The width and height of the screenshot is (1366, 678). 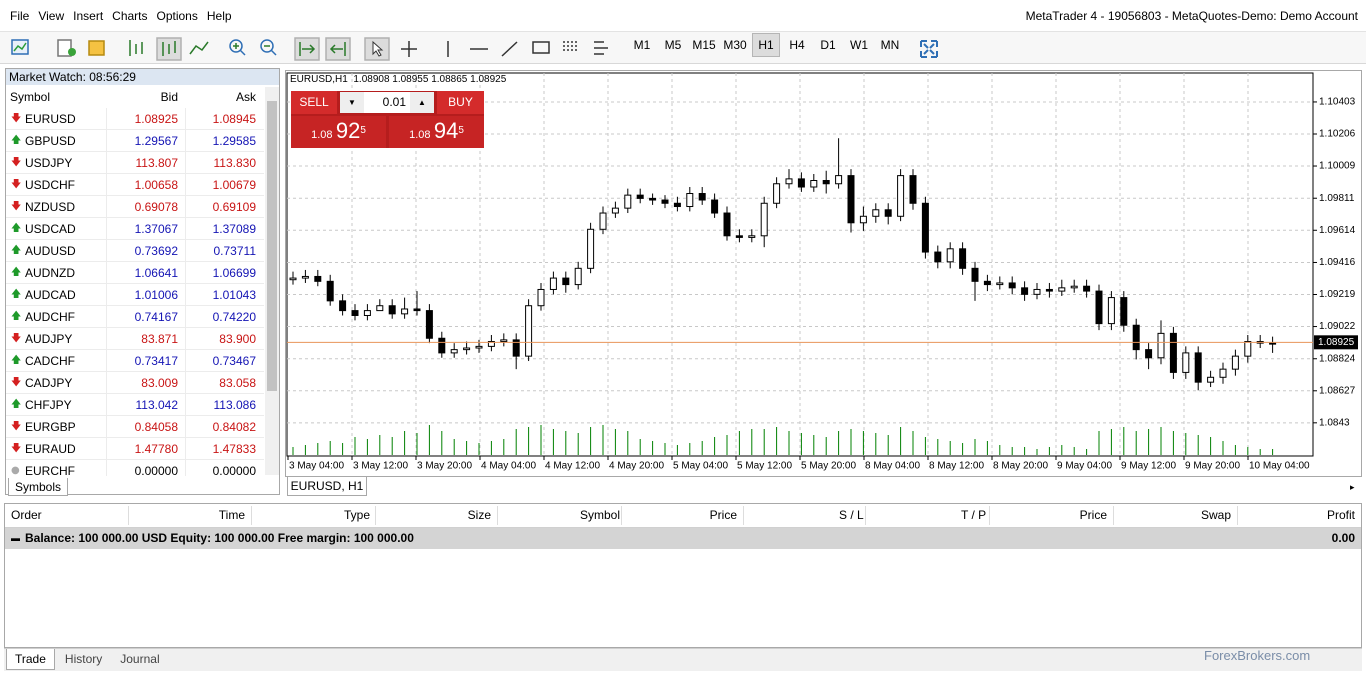 I want to click on market-row: 🡇 USDCHF 1.00658 1.00679, so click(x=135, y=185).